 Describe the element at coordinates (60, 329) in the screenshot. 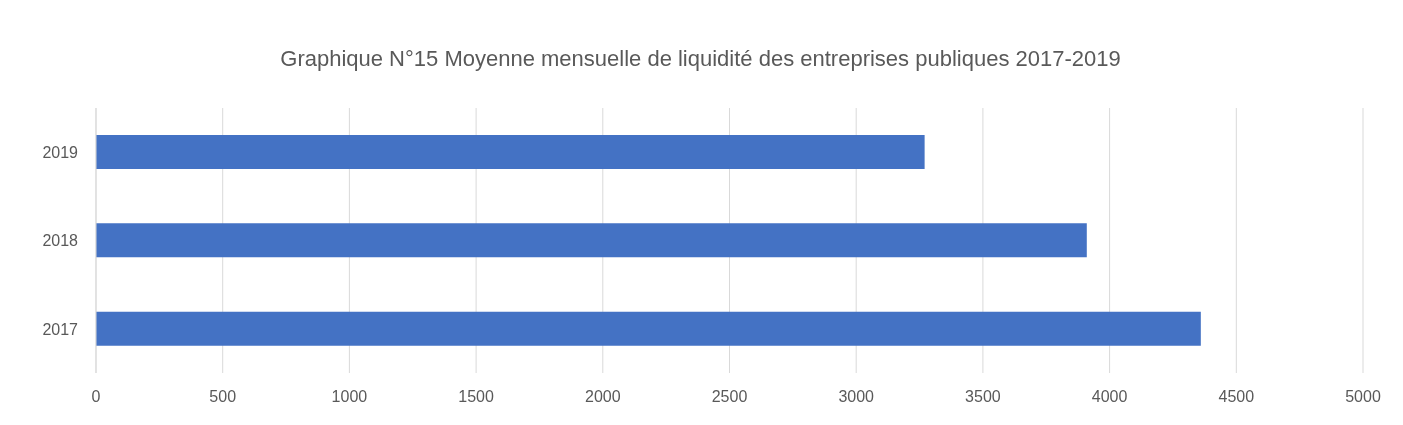

I see `y-tick-label: 2017` at that location.